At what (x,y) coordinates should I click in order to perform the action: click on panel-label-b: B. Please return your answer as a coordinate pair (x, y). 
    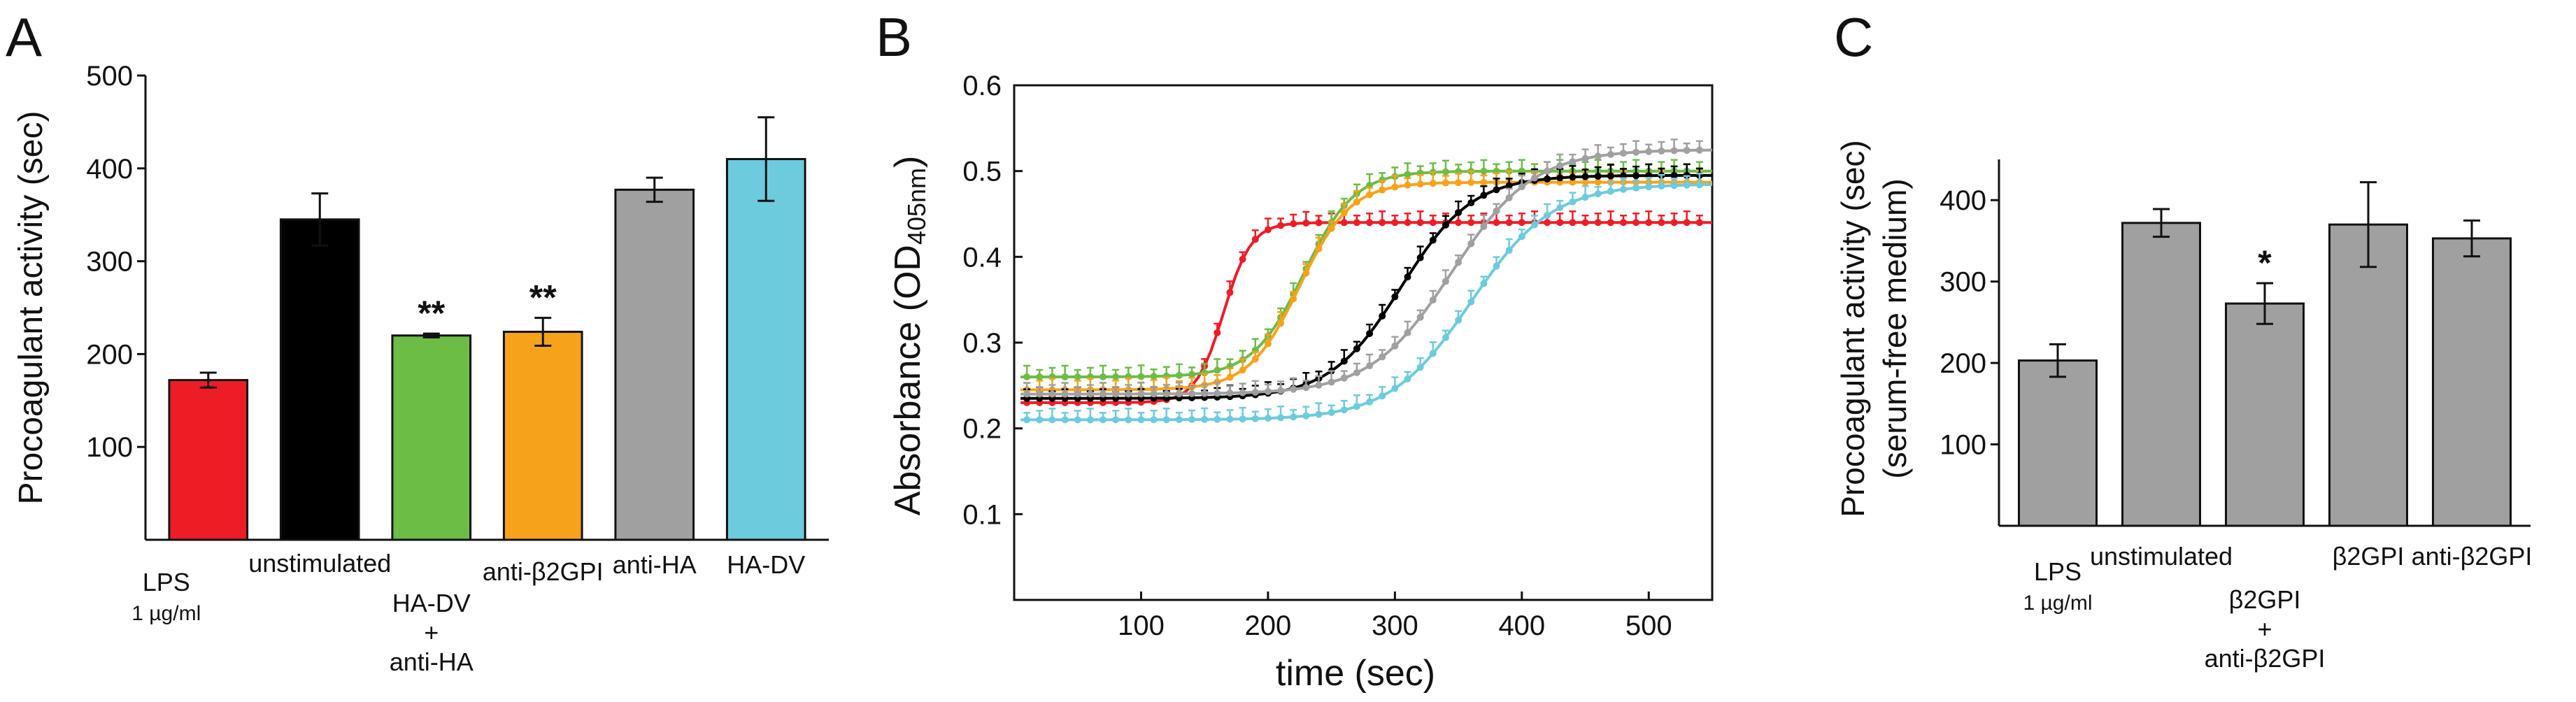
    Looking at the image, I should click on (894, 37).